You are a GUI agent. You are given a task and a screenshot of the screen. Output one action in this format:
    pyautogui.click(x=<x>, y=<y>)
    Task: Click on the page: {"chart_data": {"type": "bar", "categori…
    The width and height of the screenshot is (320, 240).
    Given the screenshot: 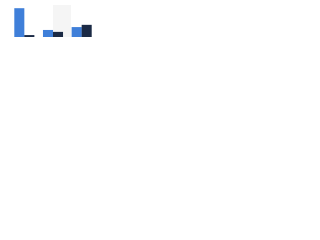 What is the action you would take?
    pyautogui.click(x=50, y=35)
    